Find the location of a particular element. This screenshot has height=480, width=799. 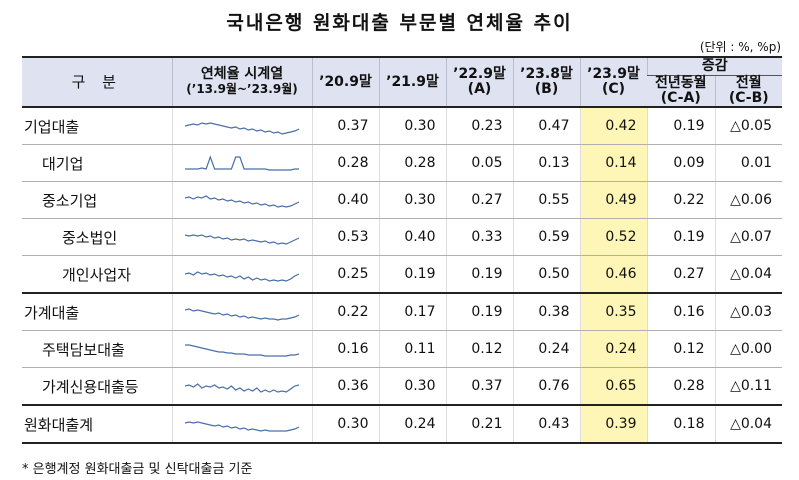

value-v238: 0.13 is located at coordinates (546, 163).